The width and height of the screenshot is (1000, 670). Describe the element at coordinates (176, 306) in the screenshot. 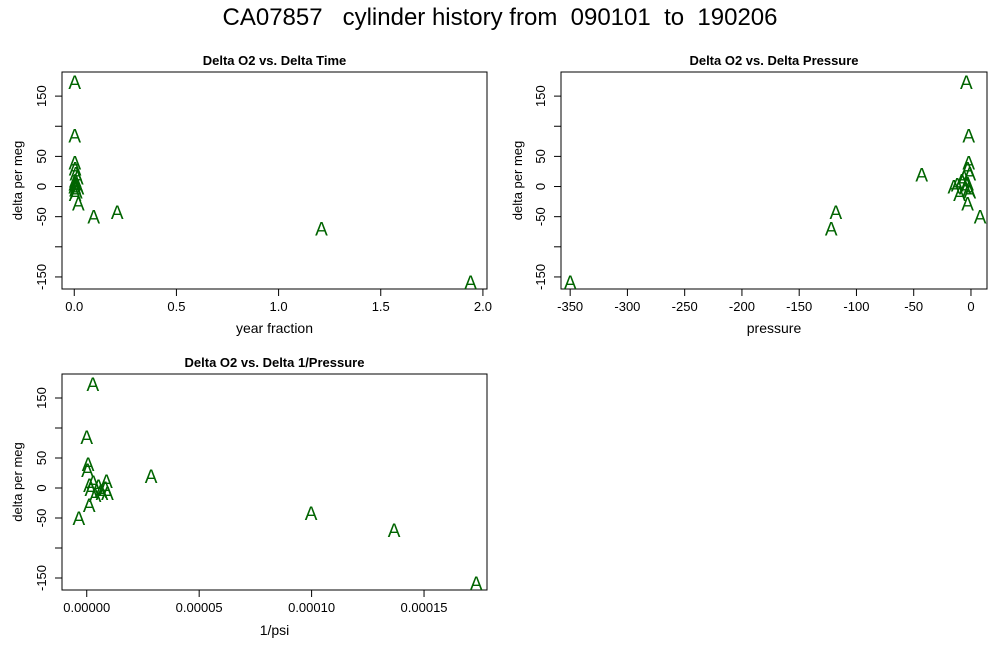

I see `x-tick-label: 0.5` at that location.